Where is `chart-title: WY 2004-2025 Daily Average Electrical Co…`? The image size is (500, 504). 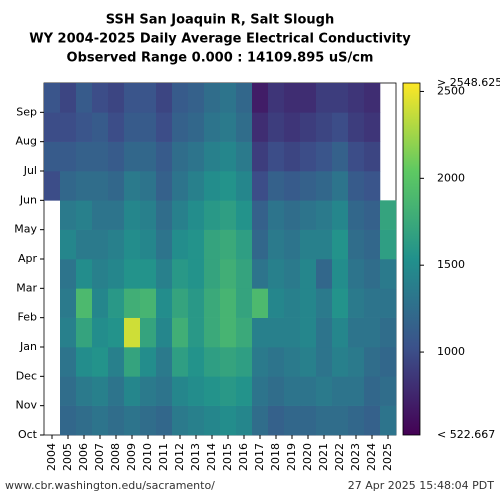 chart-title: WY 2004-2025 Daily Average Electrical Co… is located at coordinates (220, 39).